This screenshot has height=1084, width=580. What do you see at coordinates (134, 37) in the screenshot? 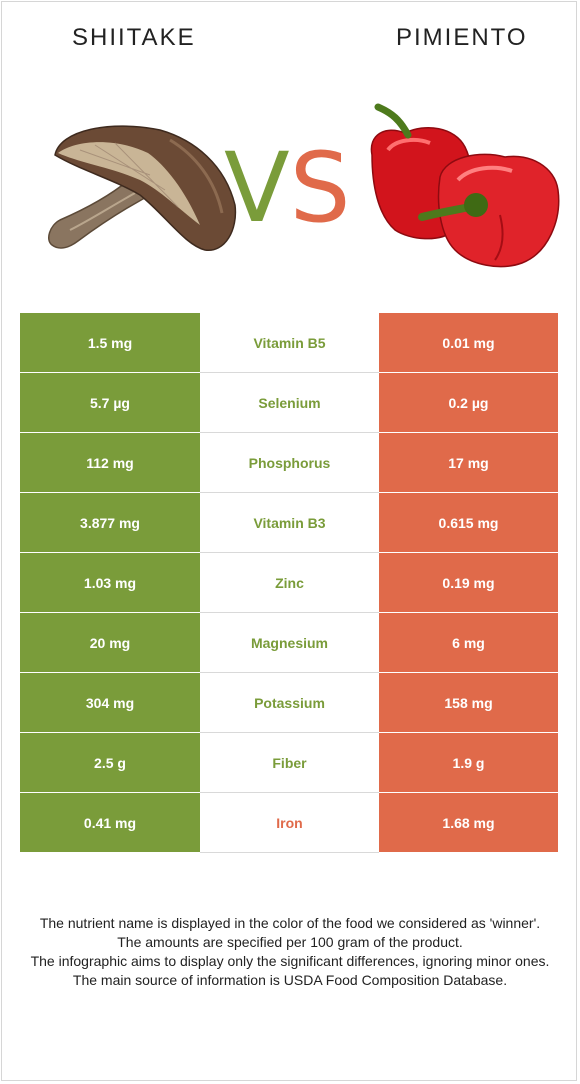
I see `left-food-title: SHIITAKE` at bounding box center [134, 37].